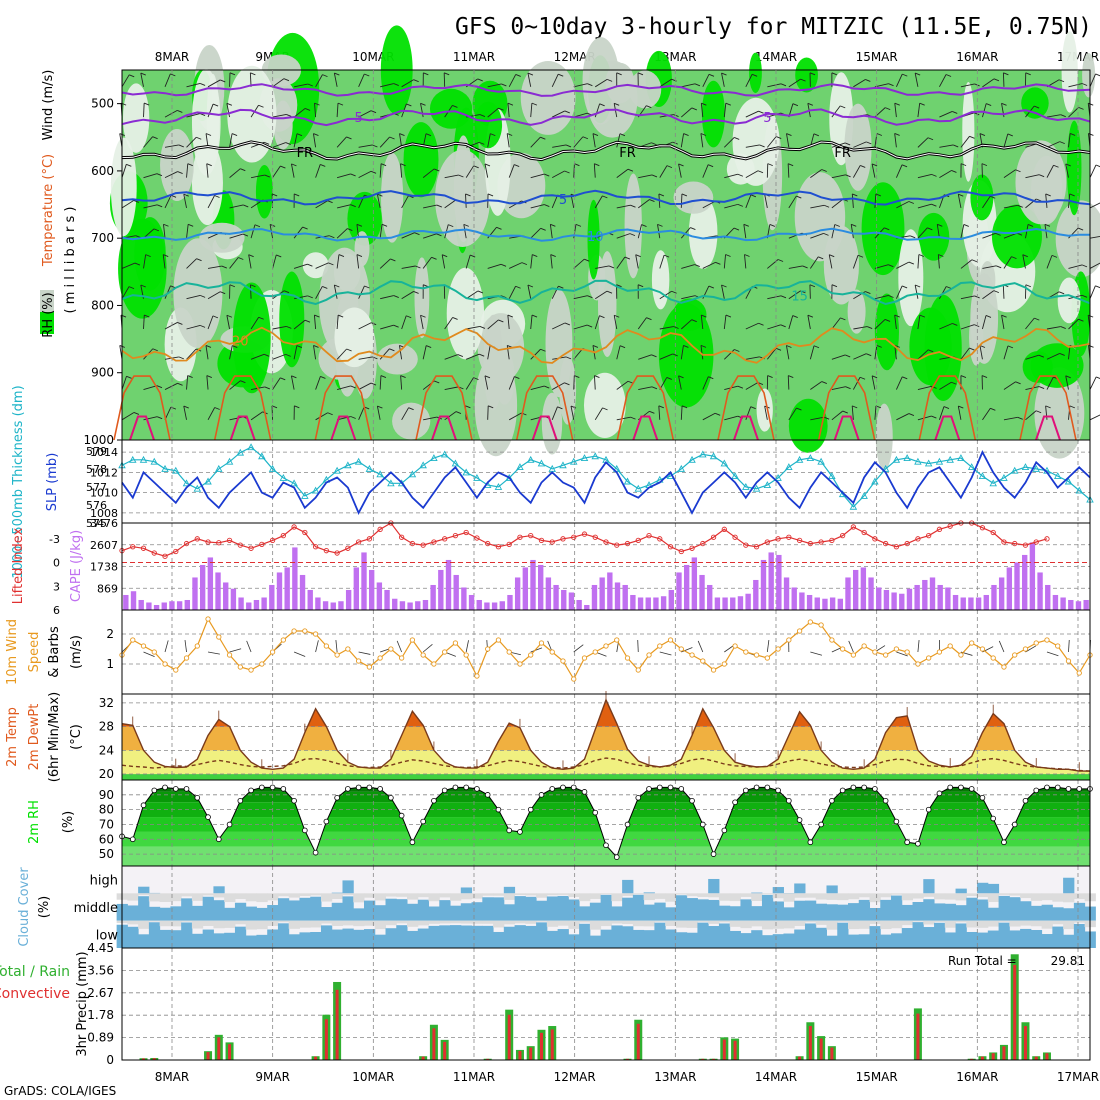  Describe the element at coordinates (44, 907) in the screenshot. I see `cloud-axis-label-2: (%)` at that location.